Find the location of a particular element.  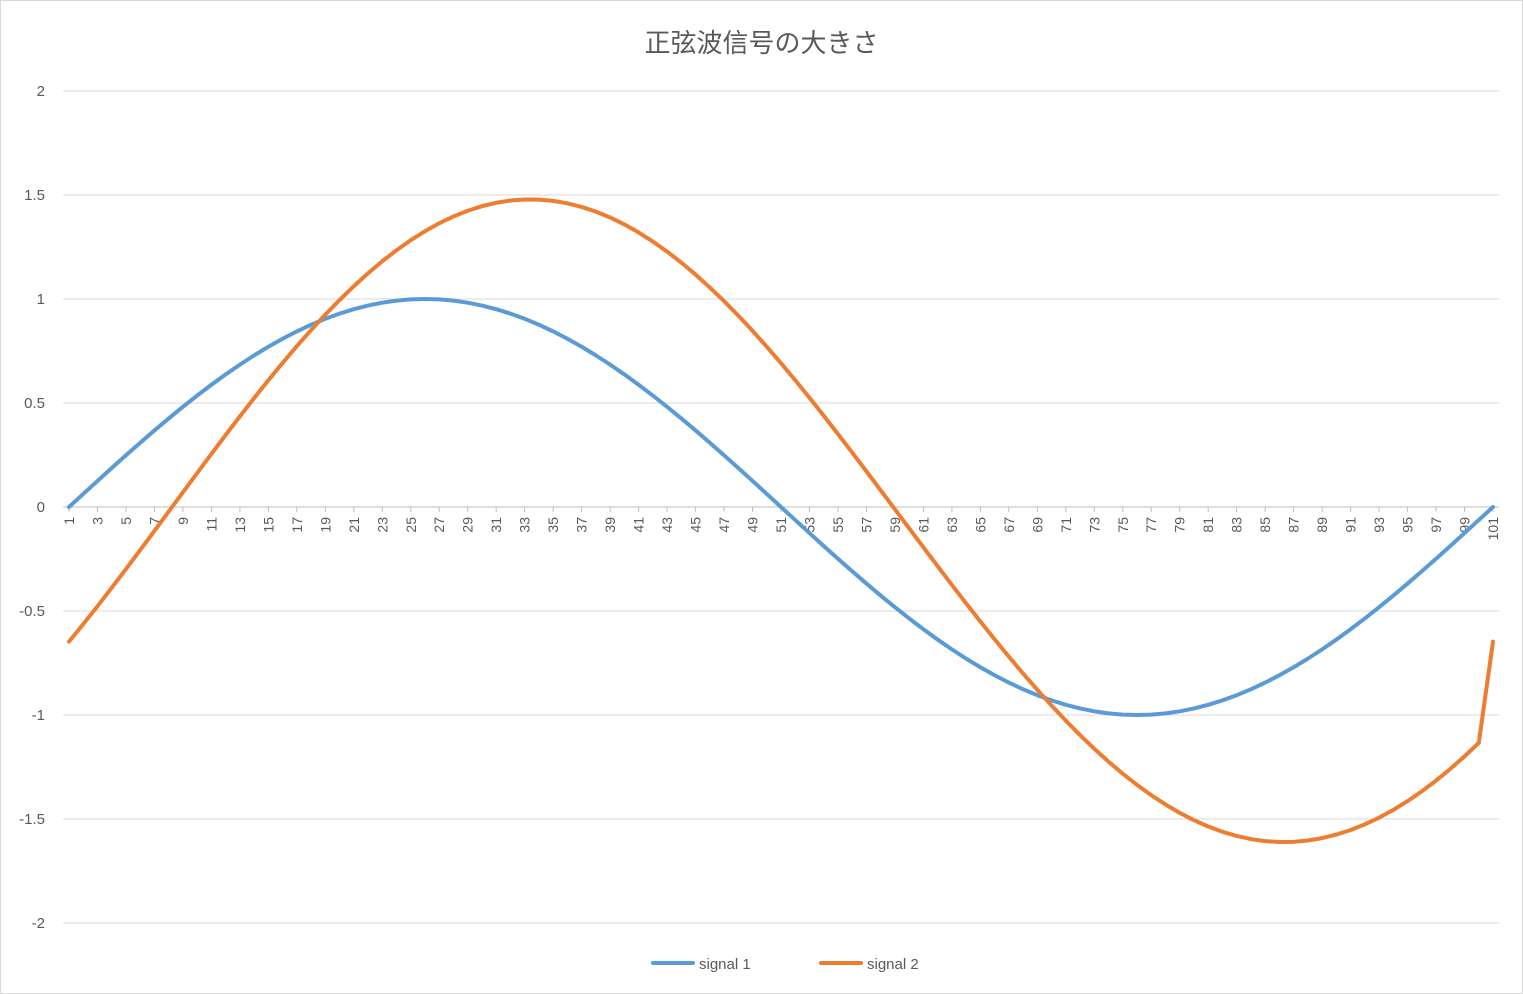

x-tick-label: 17 is located at coordinates (297, 525).